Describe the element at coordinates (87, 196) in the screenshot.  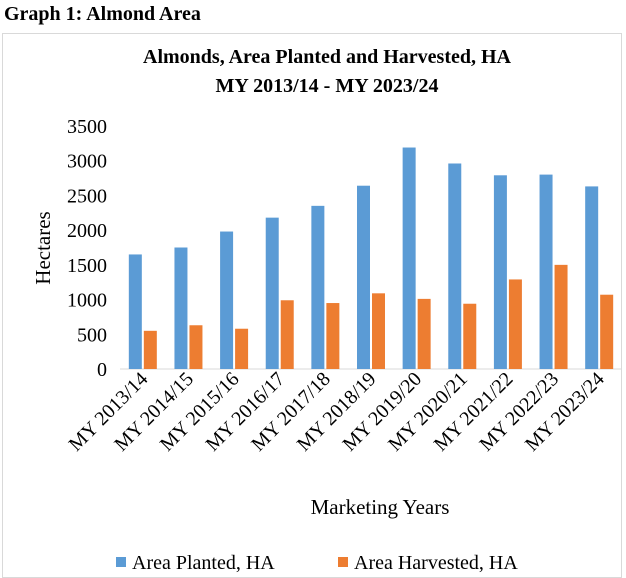
I see `y-tick-label: 2500` at that location.